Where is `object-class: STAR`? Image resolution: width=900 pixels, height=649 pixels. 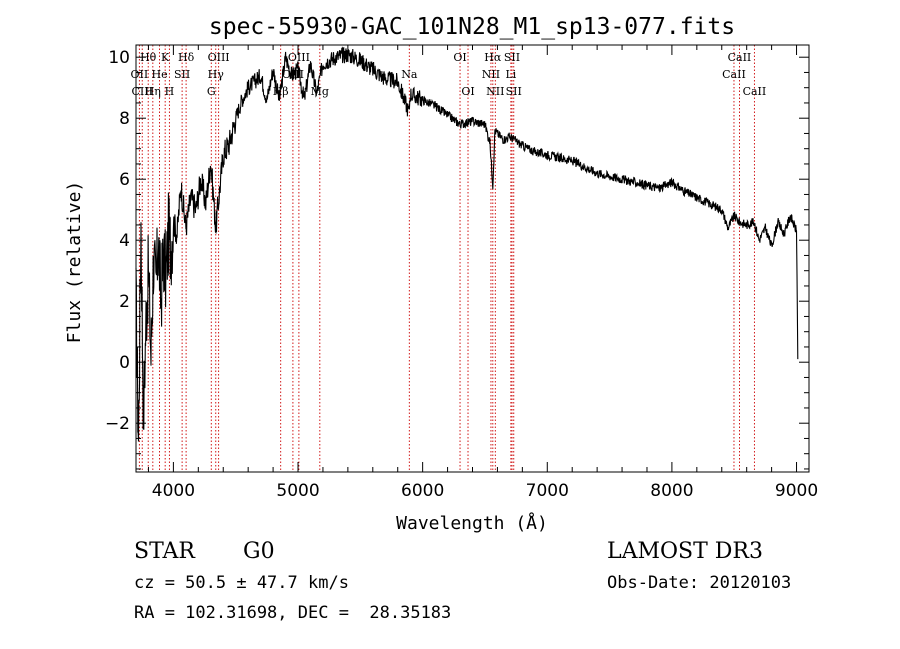
object-class: STAR is located at coordinates (164, 551).